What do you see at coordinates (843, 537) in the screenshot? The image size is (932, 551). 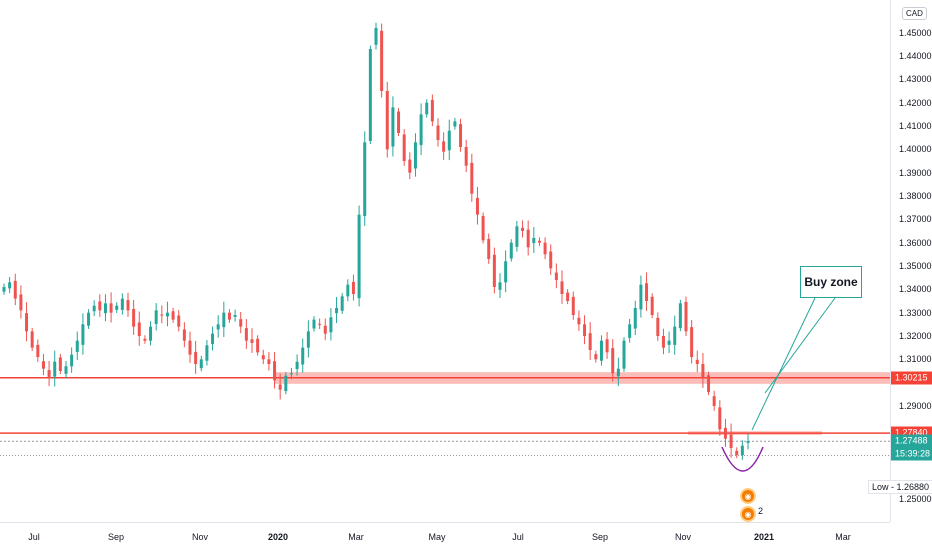 I see `time-tick-label: Mar` at bounding box center [843, 537].